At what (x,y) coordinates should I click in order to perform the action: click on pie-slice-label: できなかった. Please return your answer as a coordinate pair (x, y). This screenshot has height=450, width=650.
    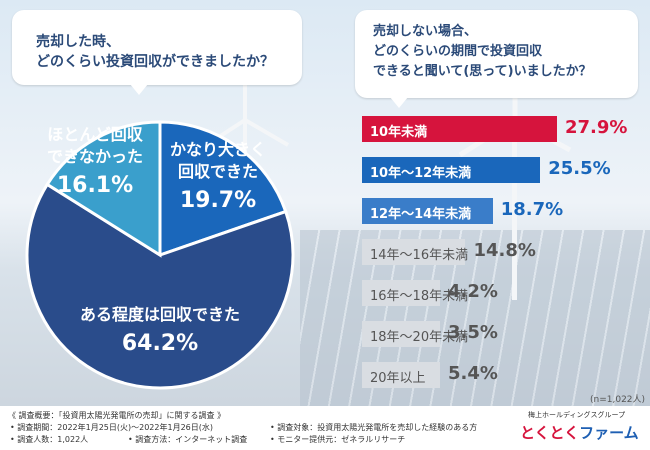
    Looking at the image, I should click on (95, 156).